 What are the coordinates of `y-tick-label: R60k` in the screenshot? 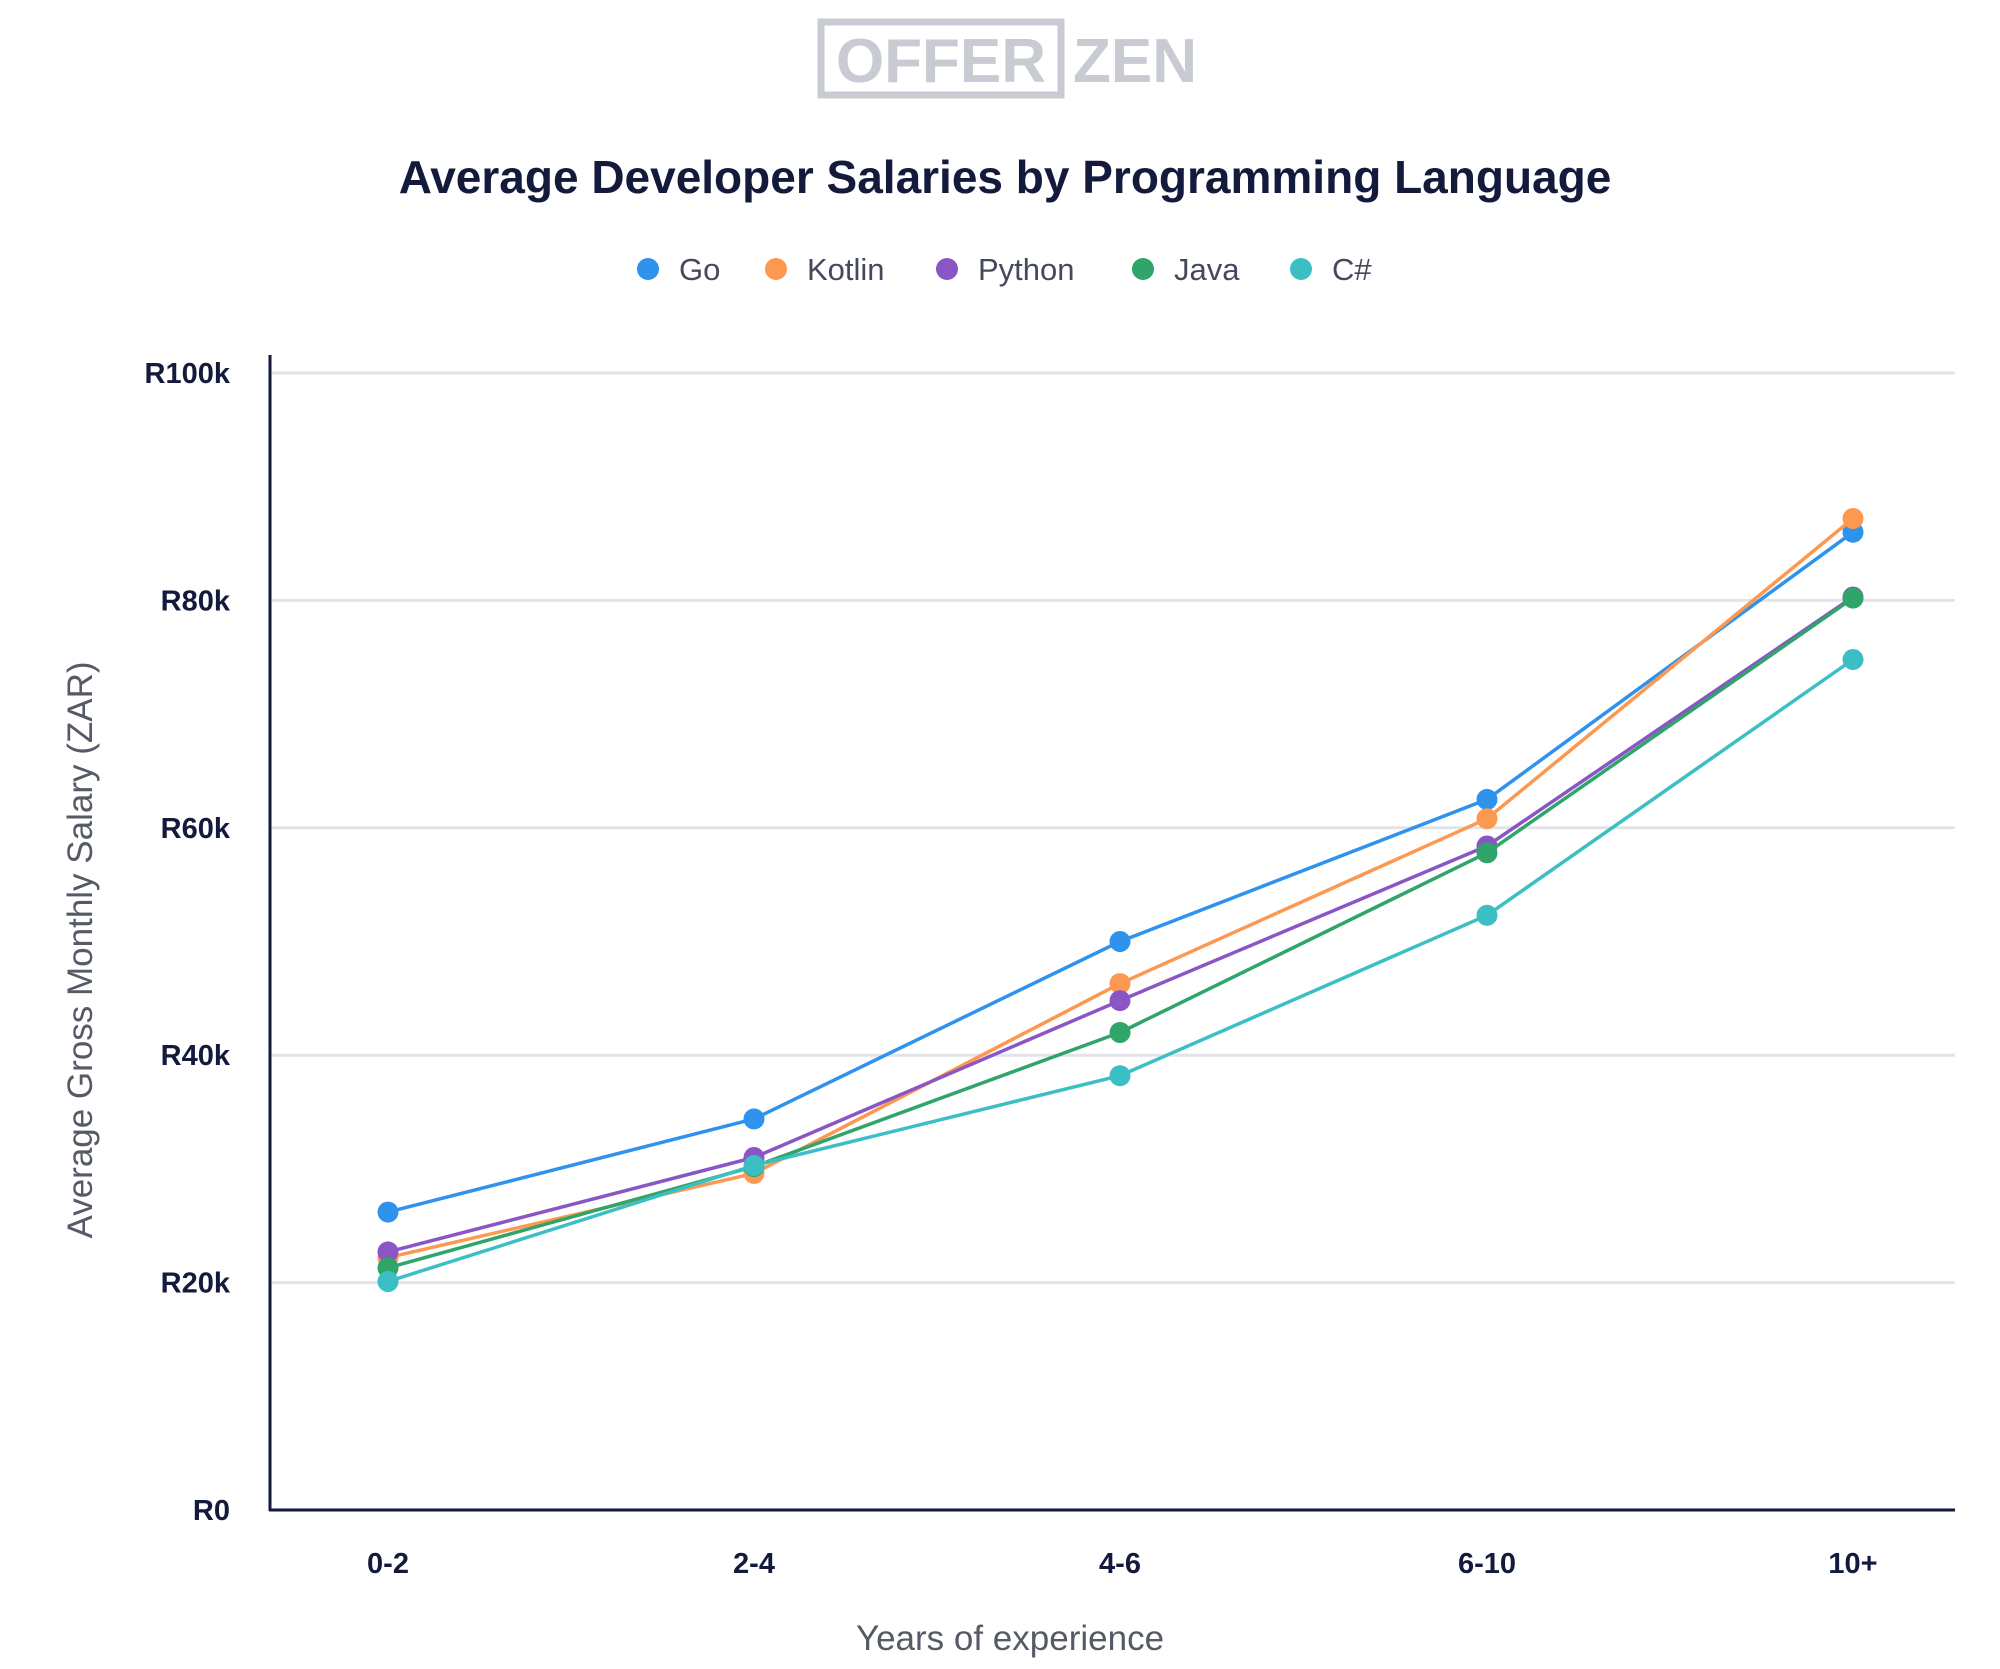 It's located at (196, 829).